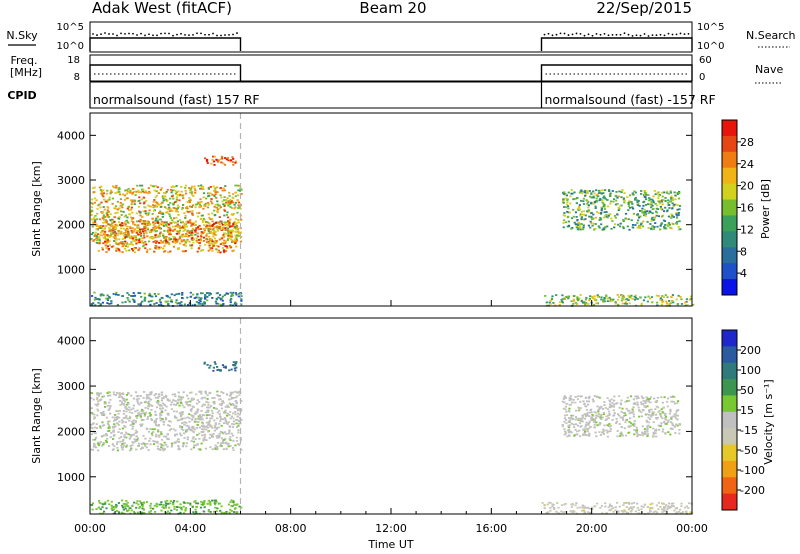 This screenshot has height=554, width=800. Describe the element at coordinates (71, 135) in the screenshot. I see `y-tick-label: 4000` at that location.